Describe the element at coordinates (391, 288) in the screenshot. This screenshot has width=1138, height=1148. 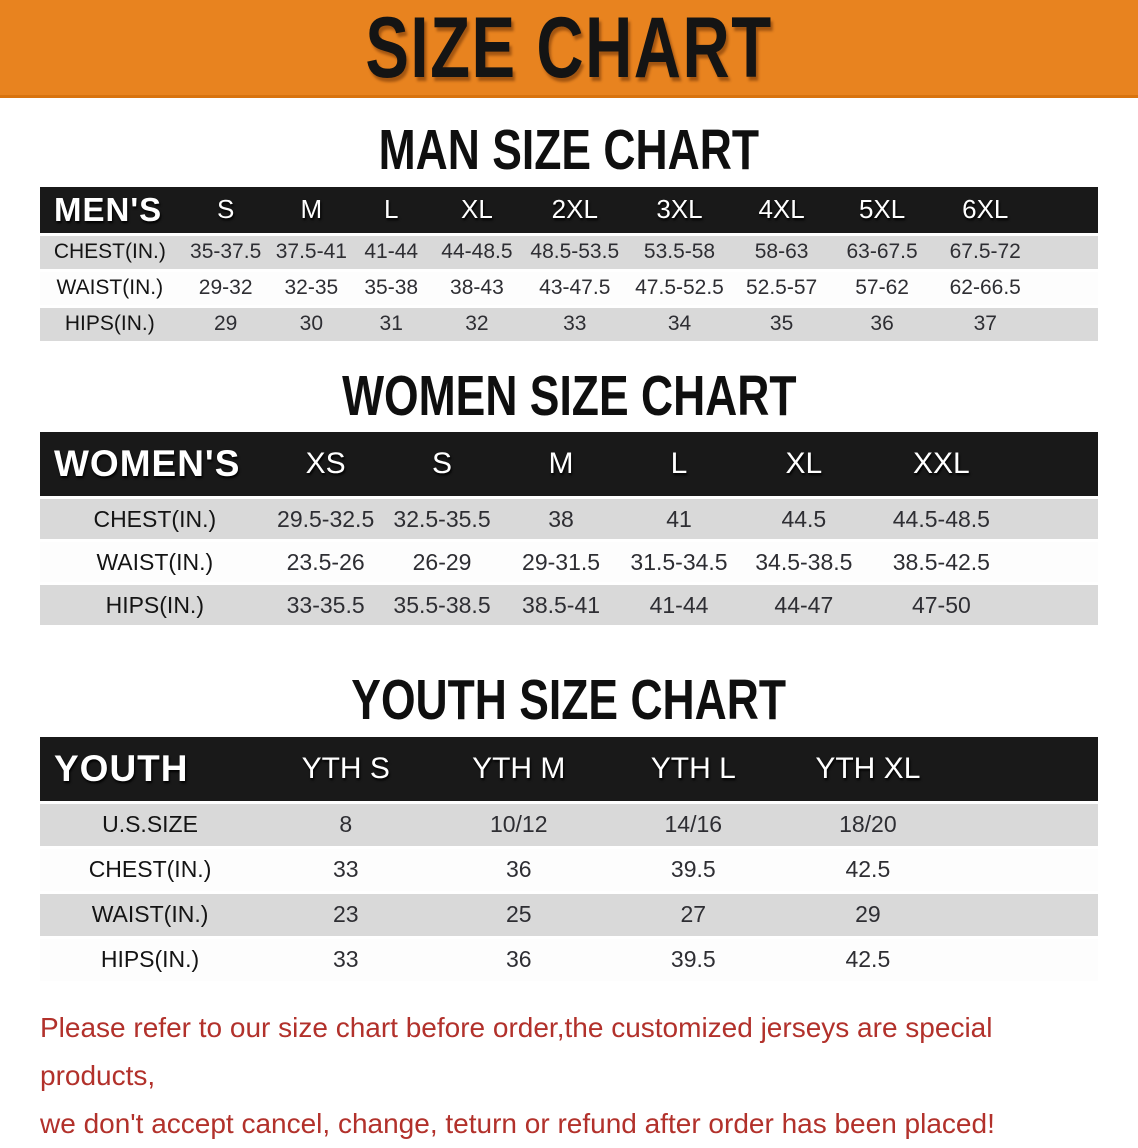
I see `size-value: 35-38` at that location.